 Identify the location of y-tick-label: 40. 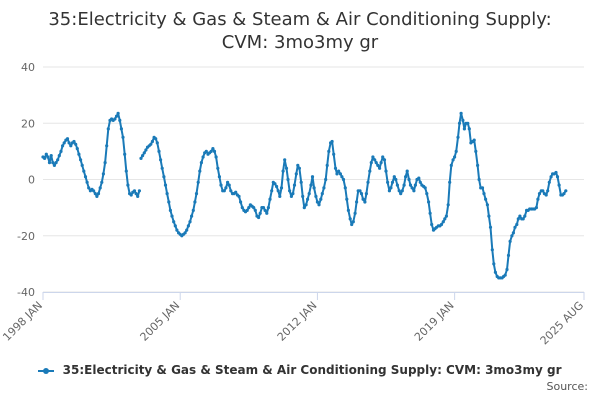
(28, 67).